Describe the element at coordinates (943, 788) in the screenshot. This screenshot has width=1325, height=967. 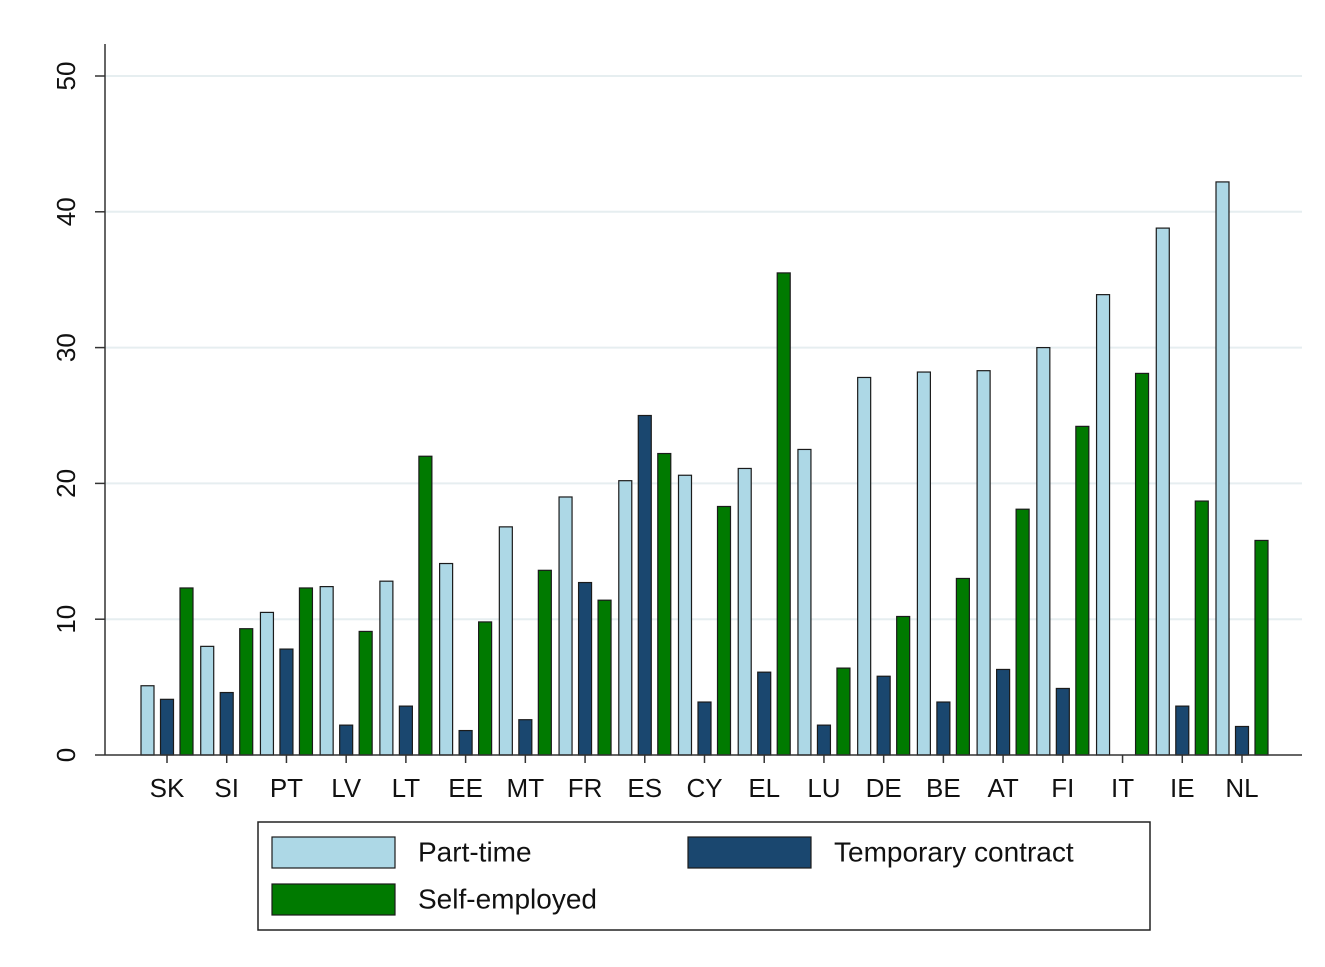
I see `x-tick-label: BE` at that location.